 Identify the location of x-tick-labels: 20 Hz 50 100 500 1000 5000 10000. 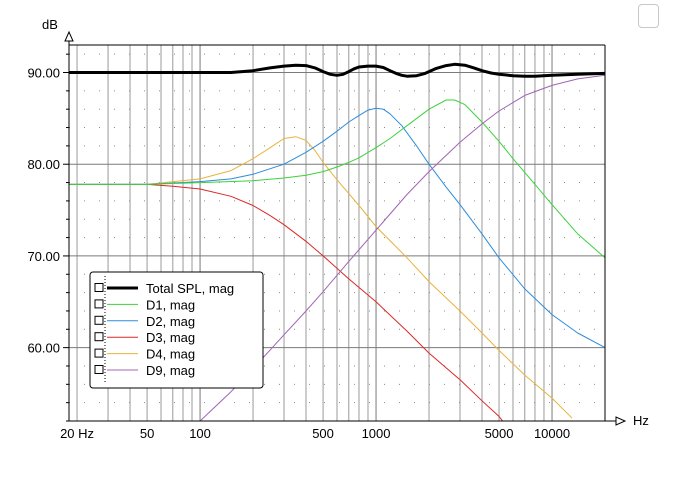
(315, 433).